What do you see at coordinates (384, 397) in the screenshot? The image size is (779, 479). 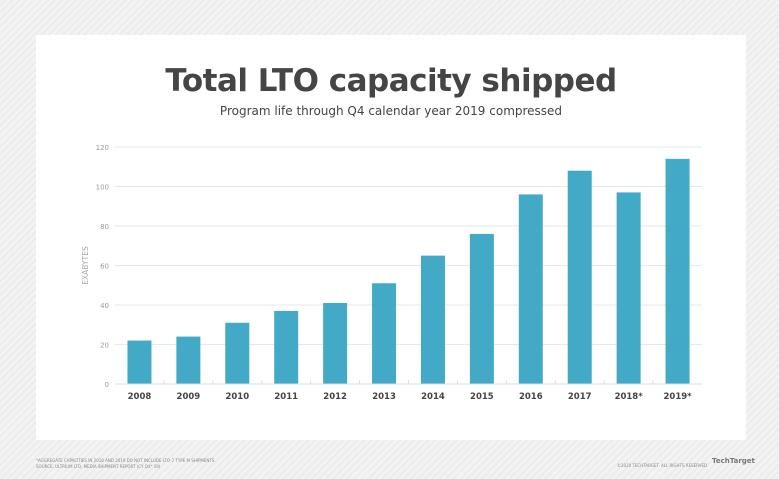 I see `x-tick-label: 2013` at bounding box center [384, 397].